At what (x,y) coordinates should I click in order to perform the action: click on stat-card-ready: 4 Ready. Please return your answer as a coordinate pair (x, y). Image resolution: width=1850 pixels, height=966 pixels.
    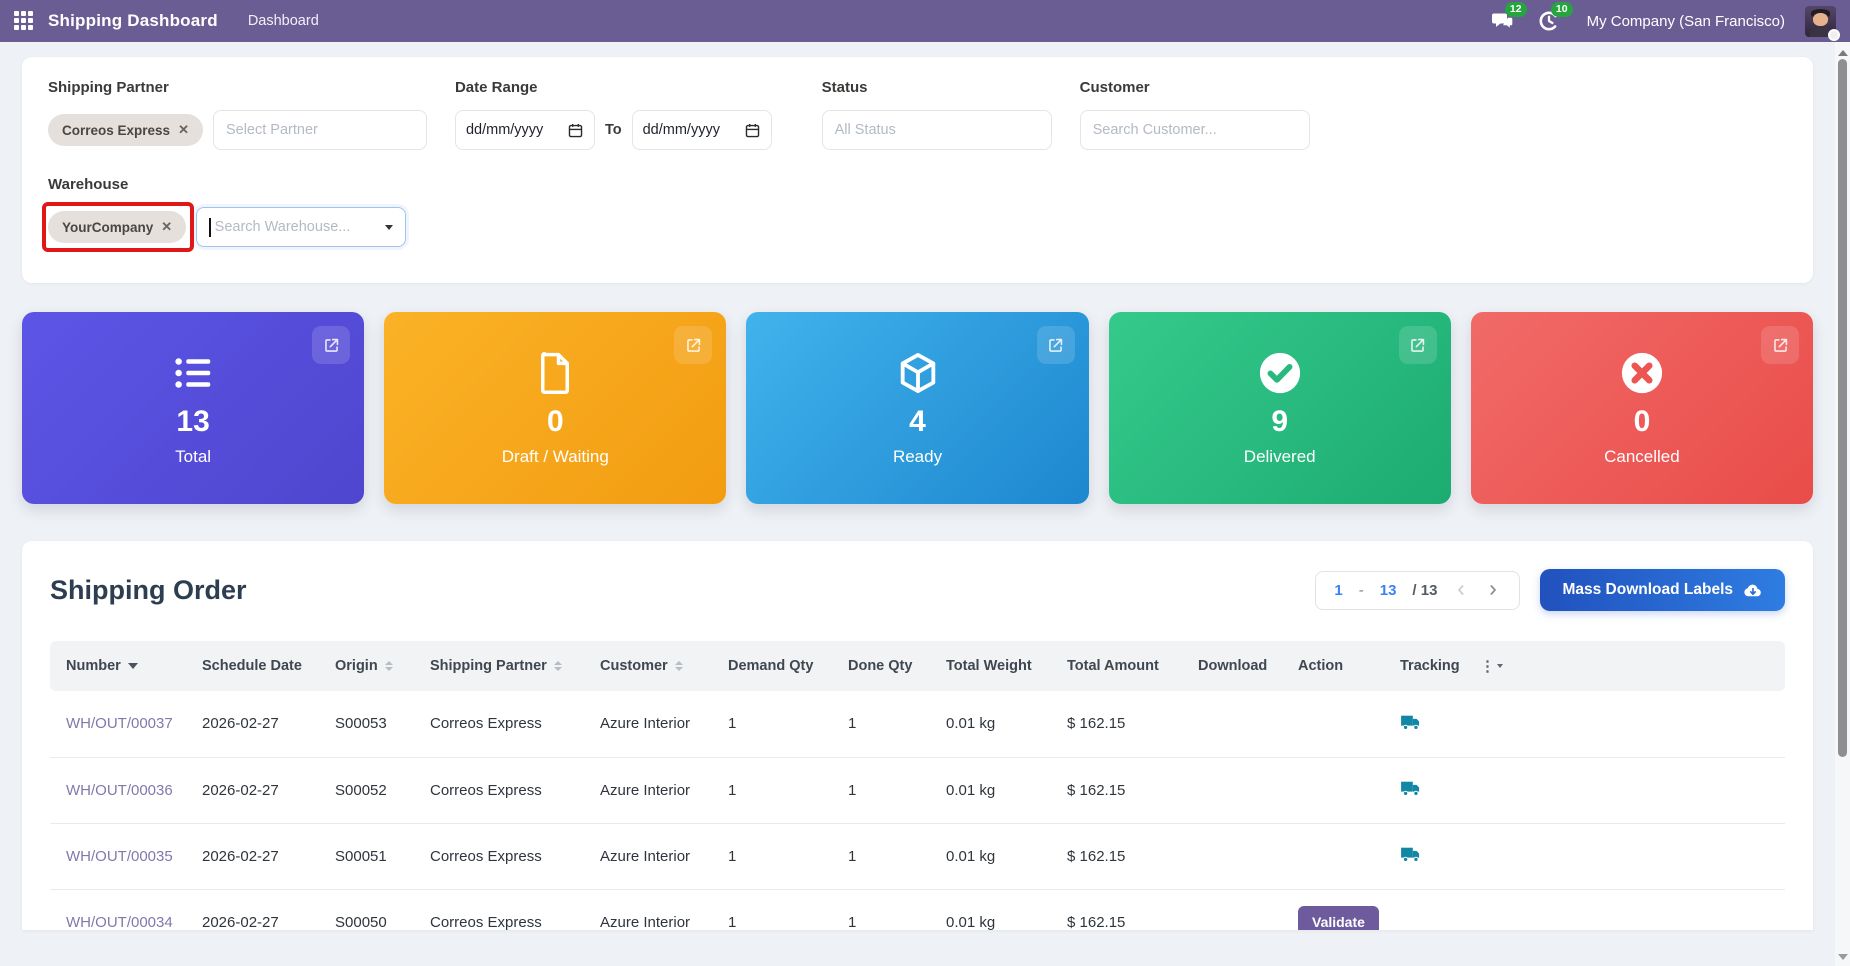
    Looking at the image, I should click on (917, 408).